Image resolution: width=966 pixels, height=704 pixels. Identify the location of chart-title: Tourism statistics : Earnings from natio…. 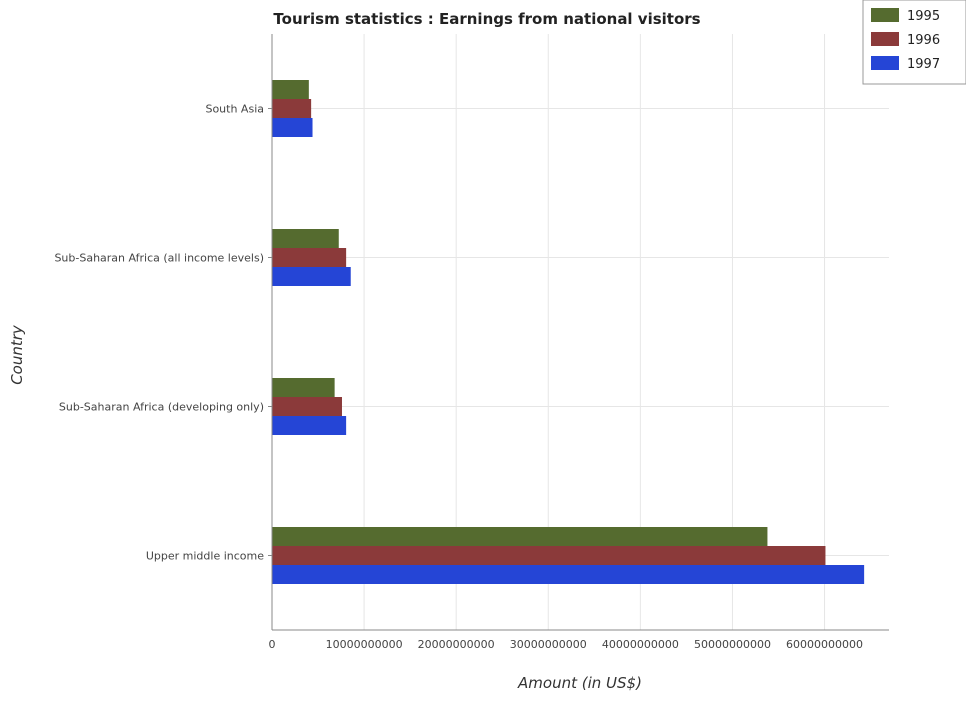
(486, 19).